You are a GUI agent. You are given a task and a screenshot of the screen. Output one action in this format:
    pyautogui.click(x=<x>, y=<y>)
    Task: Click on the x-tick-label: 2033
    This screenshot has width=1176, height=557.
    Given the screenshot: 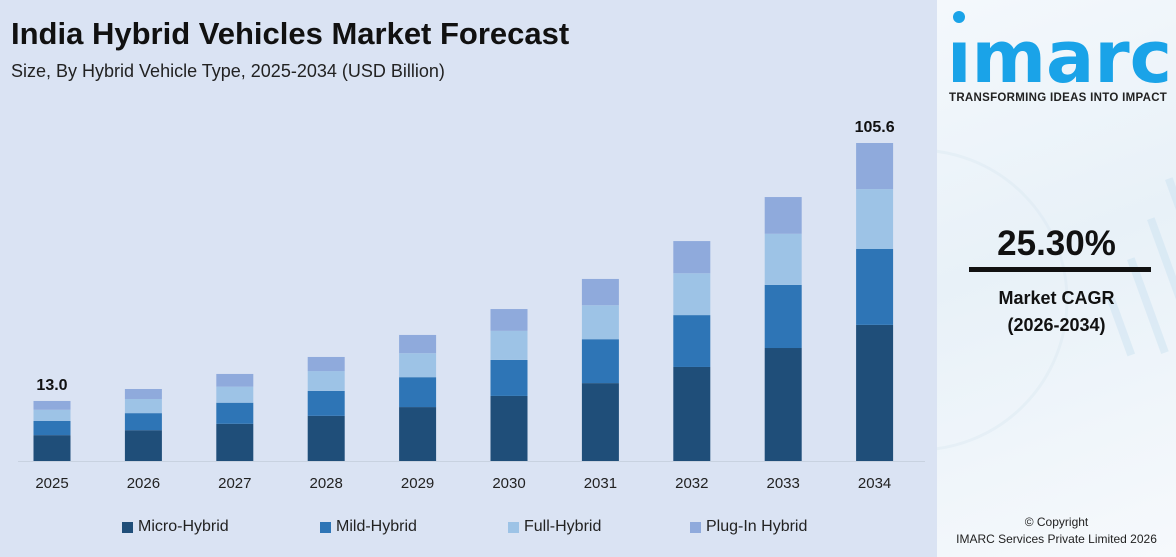 What is the action you would take?
    pyautogui.click(x=783, y=483)
    